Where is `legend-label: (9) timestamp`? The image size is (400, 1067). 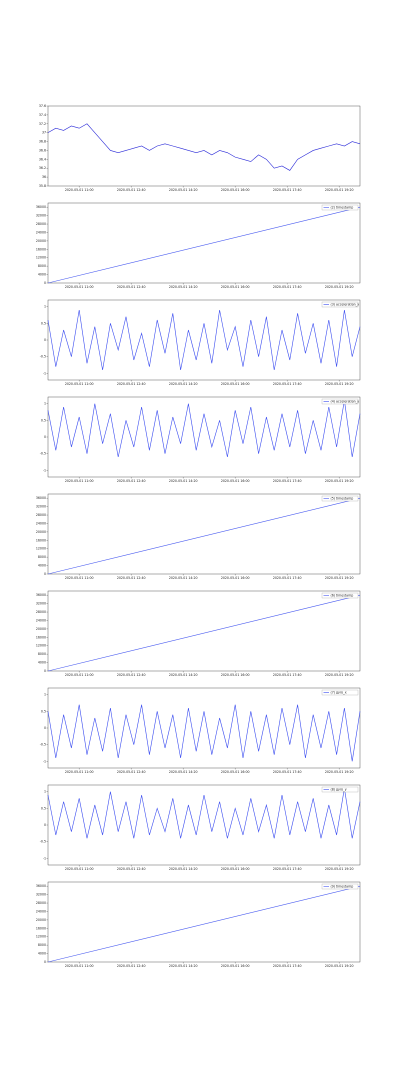
legend-label: (9) timestamp is located at coordinates (342, 887).